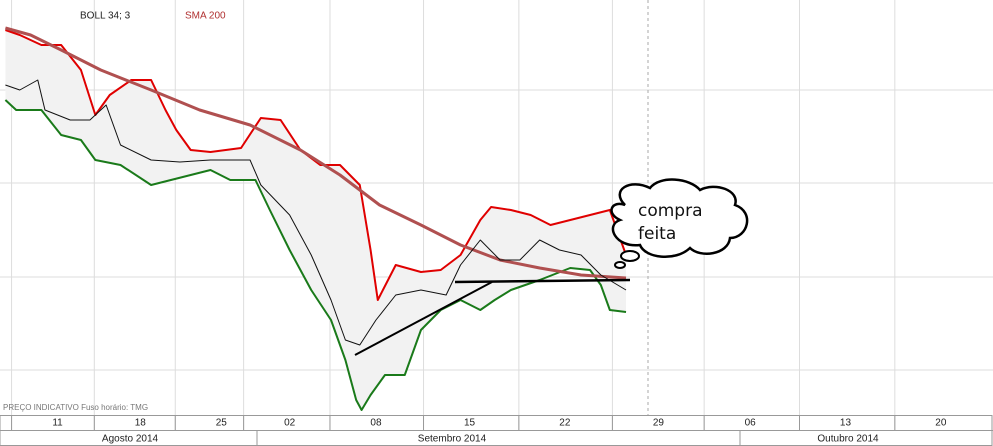  What do you see at coordinates (105, 16) in the screenshot?
I see `indicator-label: BOLL 34; 3` at bounding box center [105, 16].